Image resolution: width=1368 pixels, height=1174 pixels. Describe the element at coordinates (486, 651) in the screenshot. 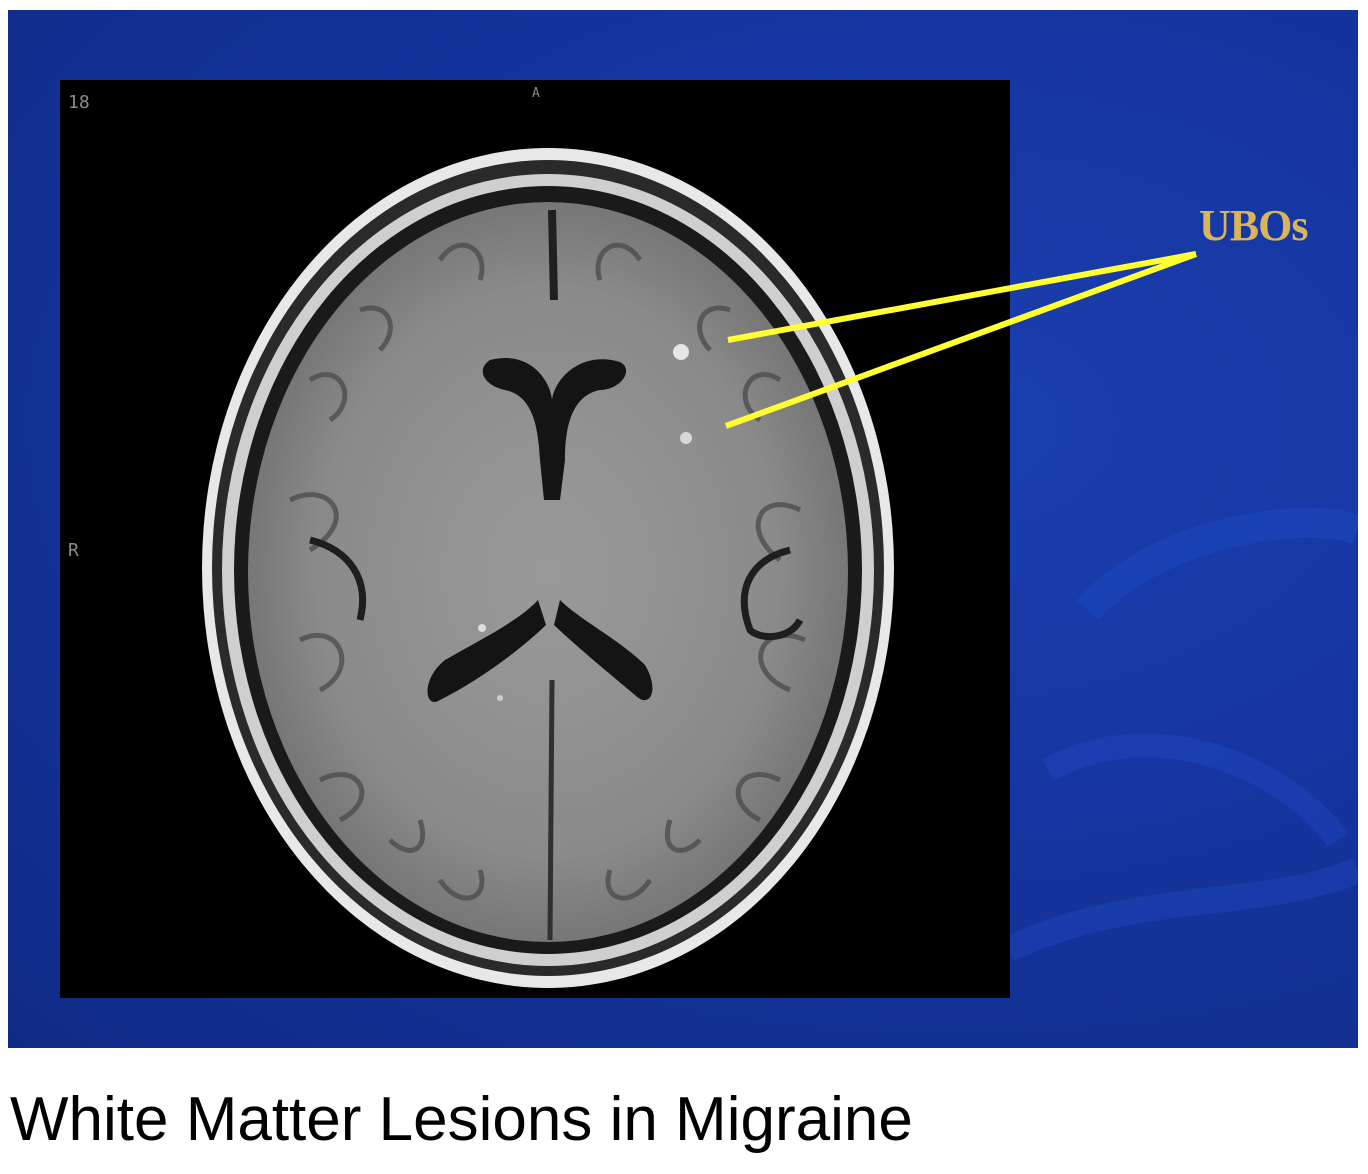

I see `ventricle-left-posterior` at that location.